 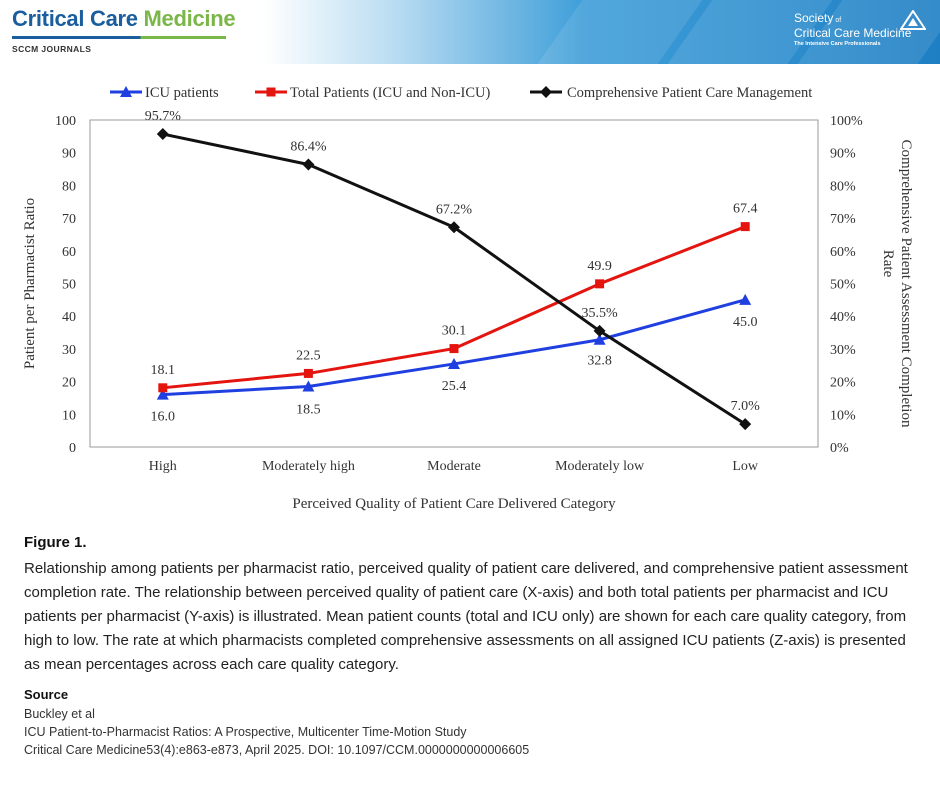 What do you see at coordinates (308, 410) in the screenshot?
I see `data-label: 18.5` at bounding box center [308, 410].